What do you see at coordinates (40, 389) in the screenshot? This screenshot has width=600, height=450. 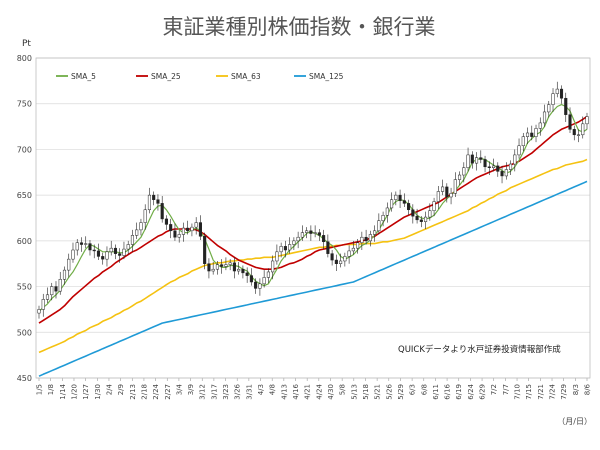 I see `x-tick-label: 1/5` at bounding box center [40, 389].